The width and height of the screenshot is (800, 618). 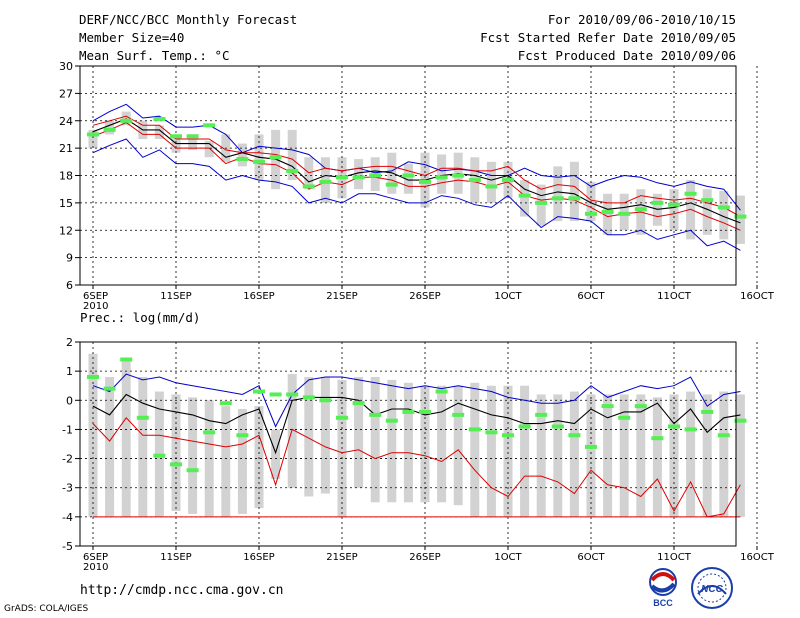 I want to click on temp-xtick-label: 6OCT, so click(x=591, y=296).